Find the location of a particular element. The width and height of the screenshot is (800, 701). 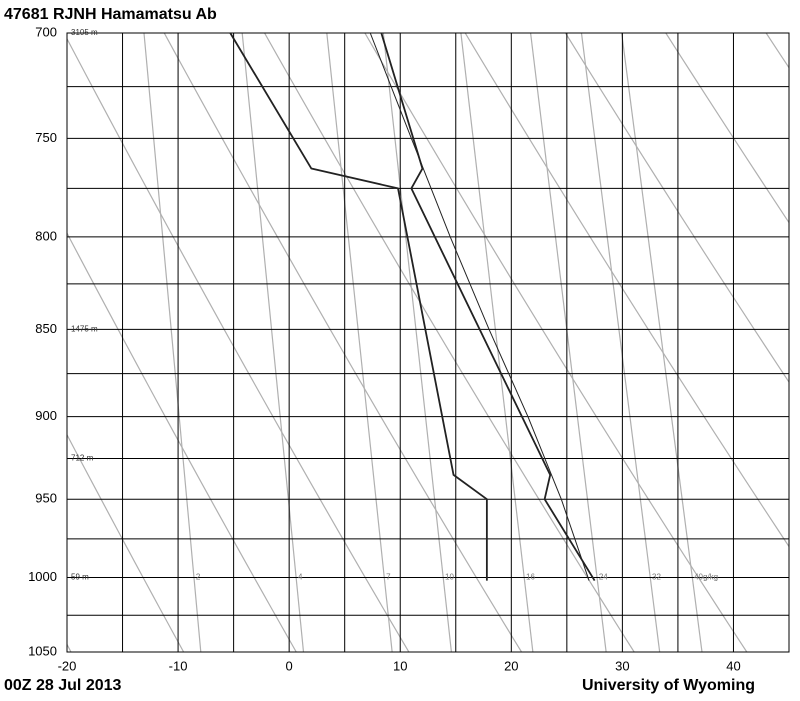

source: University of Wyoming is located at coordinates (668, 685).